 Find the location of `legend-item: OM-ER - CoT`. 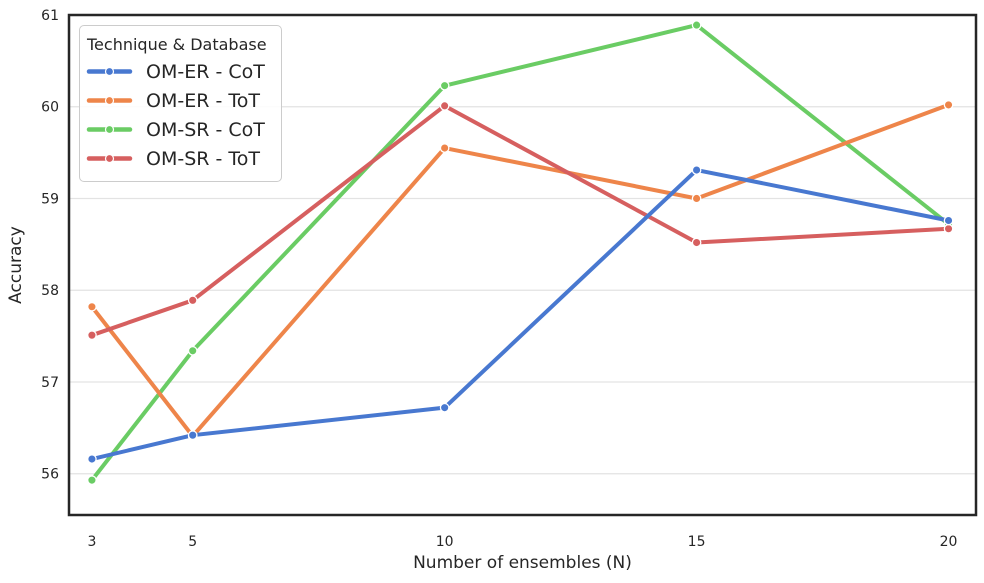

legend-item: OM-ER - CoT is located at coordinates (177, 71).